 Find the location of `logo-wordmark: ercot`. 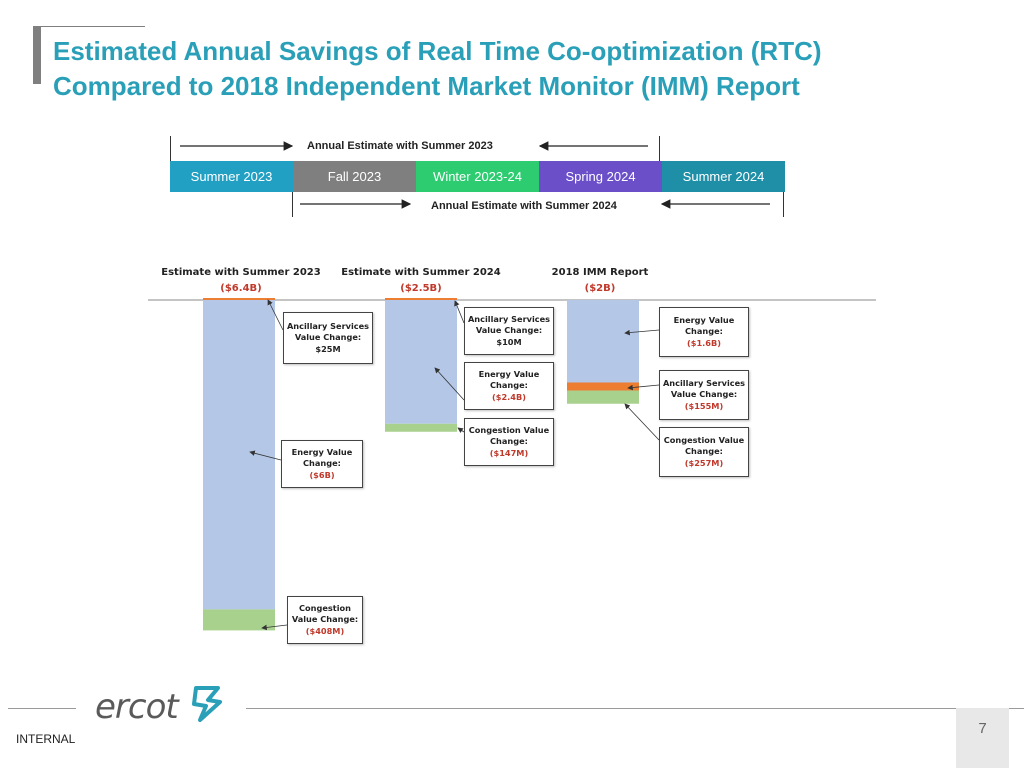

logo-wordmark: ercot is located at coordinates (137, 707).